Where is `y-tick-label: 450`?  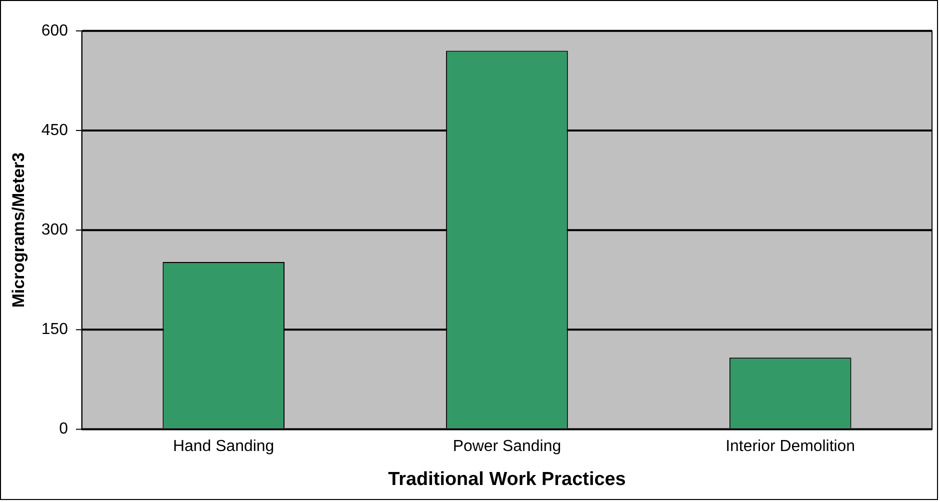 y-tick-label: 450 is located at coordinates (54, 130).